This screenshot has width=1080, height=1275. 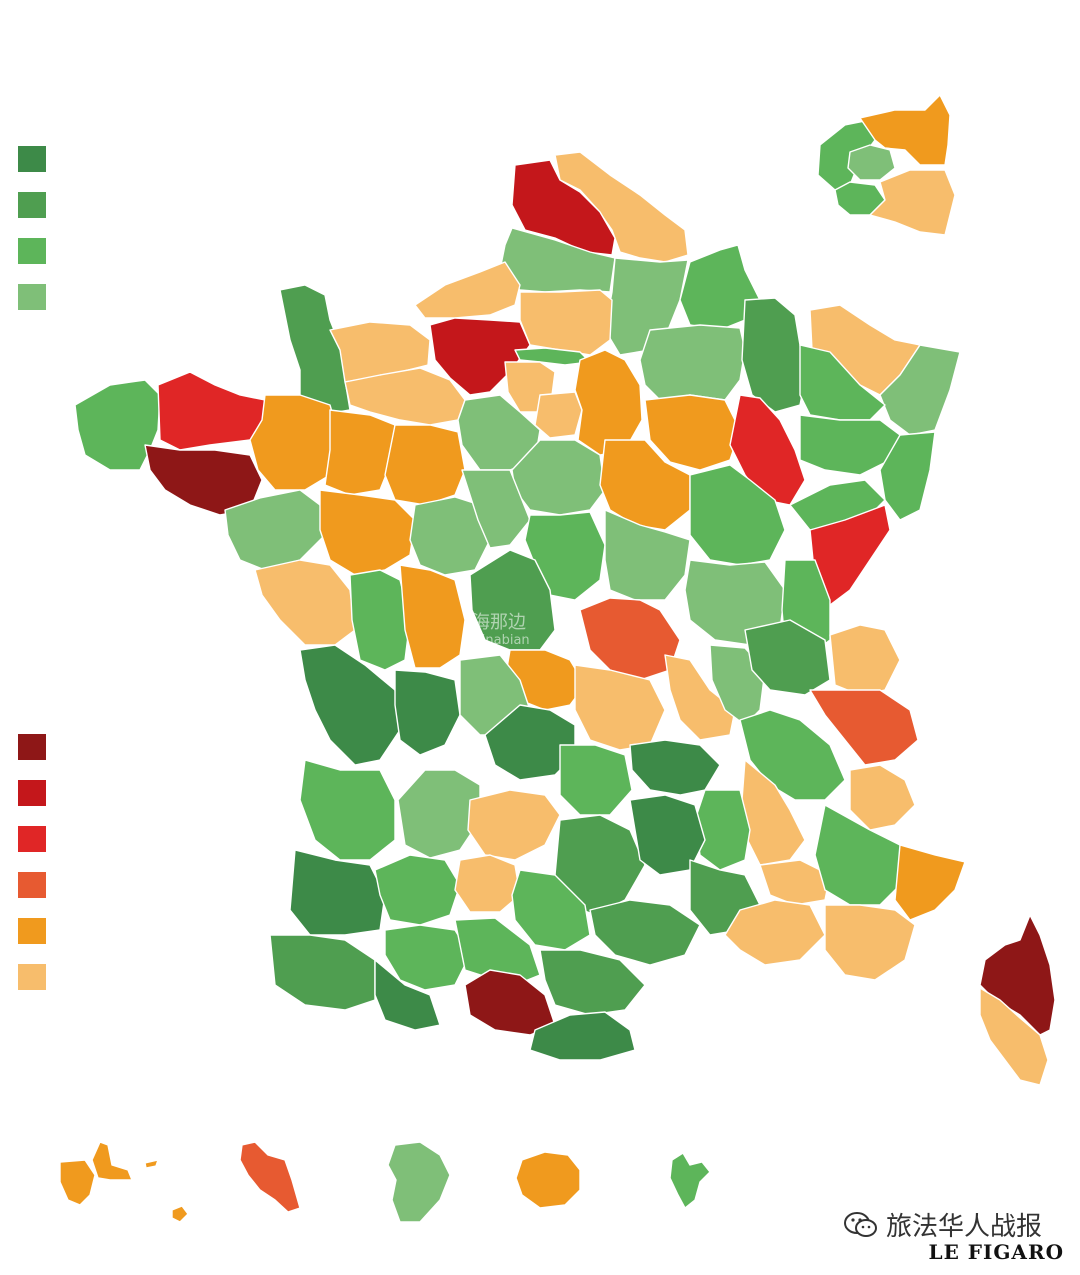 I want to click on legend-green, so click(x=32, y=238).